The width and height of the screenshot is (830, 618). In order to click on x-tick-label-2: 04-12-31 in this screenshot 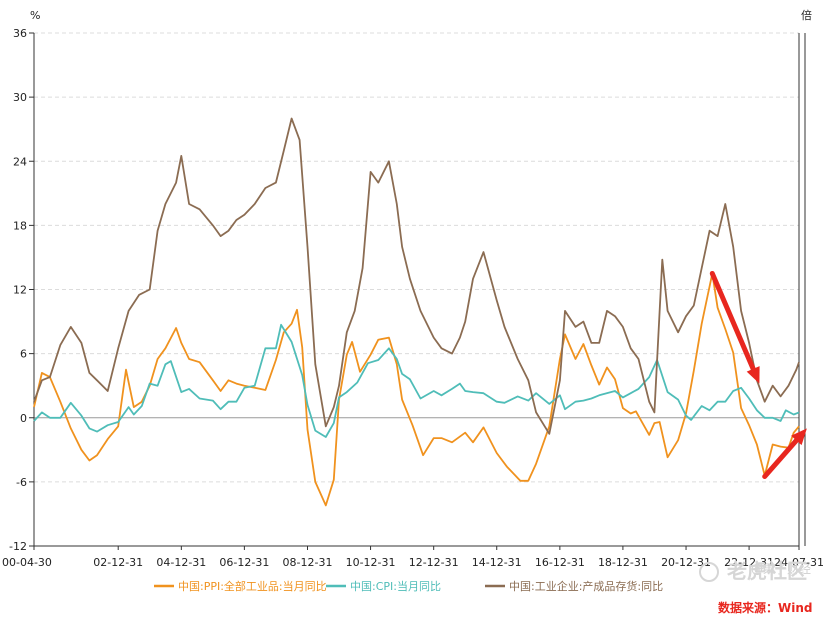, I will do `click(181, 562)`.